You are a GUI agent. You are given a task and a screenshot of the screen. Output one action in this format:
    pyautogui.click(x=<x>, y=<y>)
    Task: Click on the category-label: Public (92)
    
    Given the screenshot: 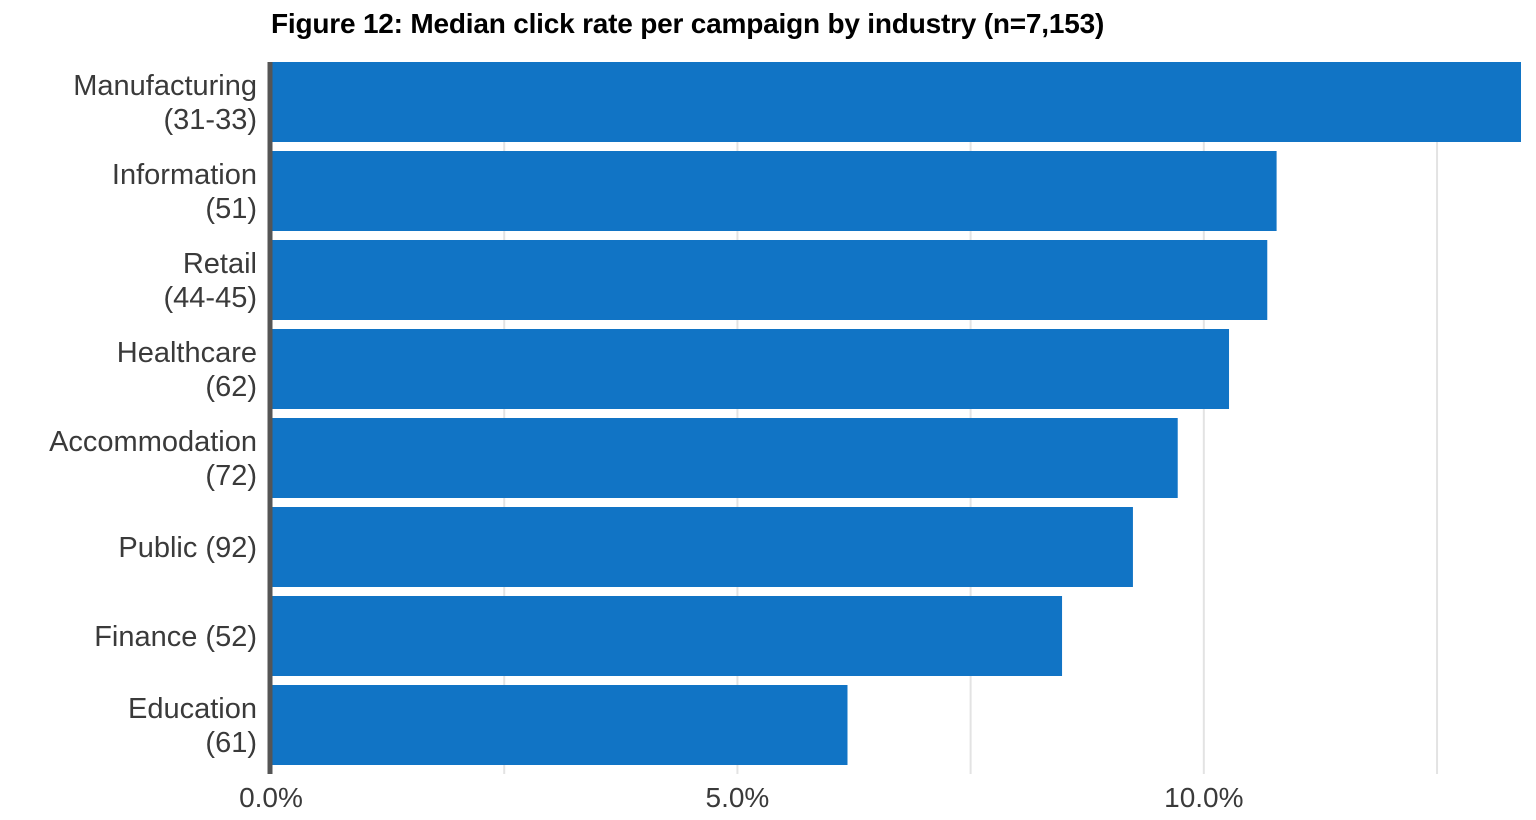 What is the action you would take?
    pyautogui.click(x=187, y=548)
    